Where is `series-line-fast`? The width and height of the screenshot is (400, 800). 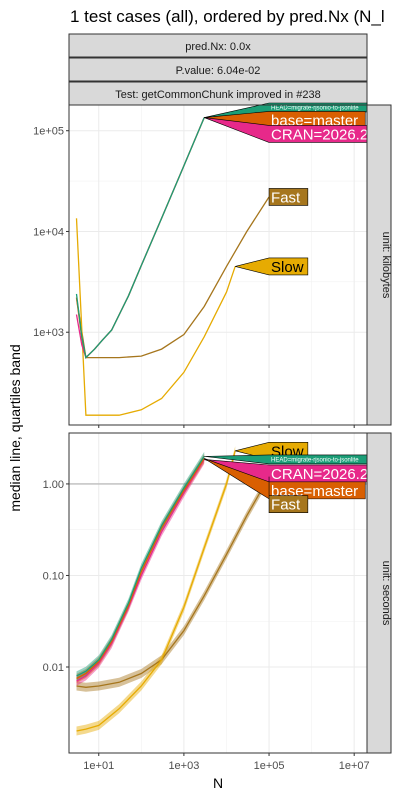 series-line-fast is located at coordinates (172, 277).